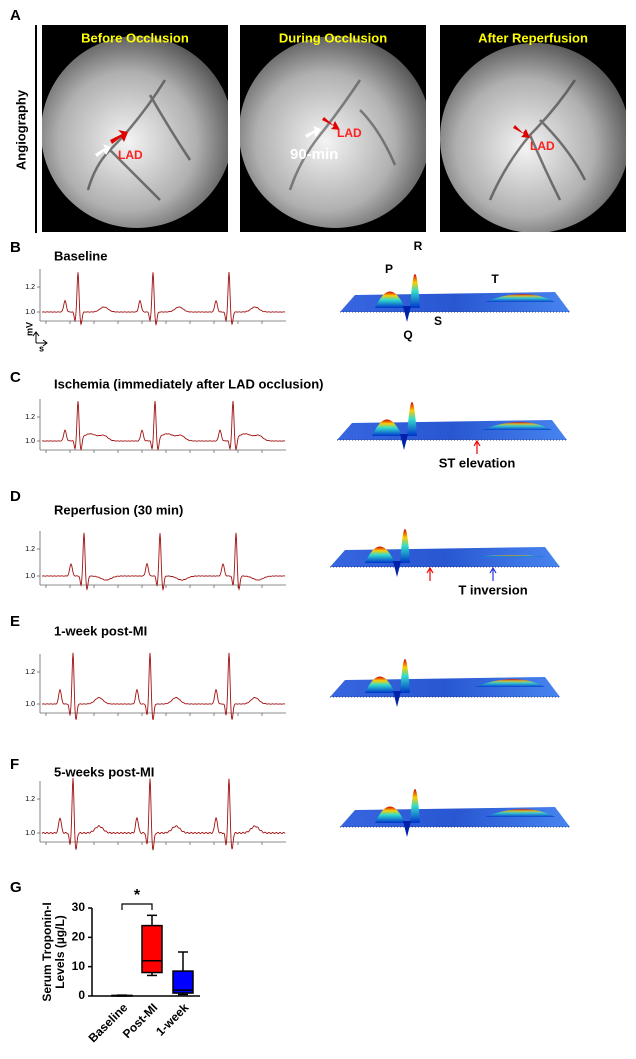  Describe the element at coordinates (137, 895) in the screenshot. I see `significance: *` at that location.